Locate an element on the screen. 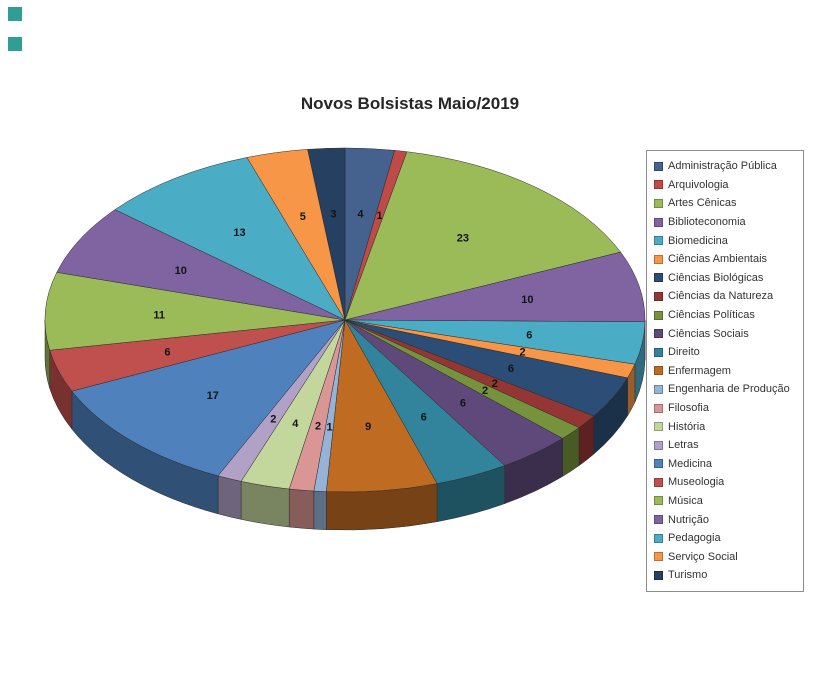 The width and height of the screenshot is (830, 674). legend-label: Ciências Biológicas is located at coordinates (716, 277).